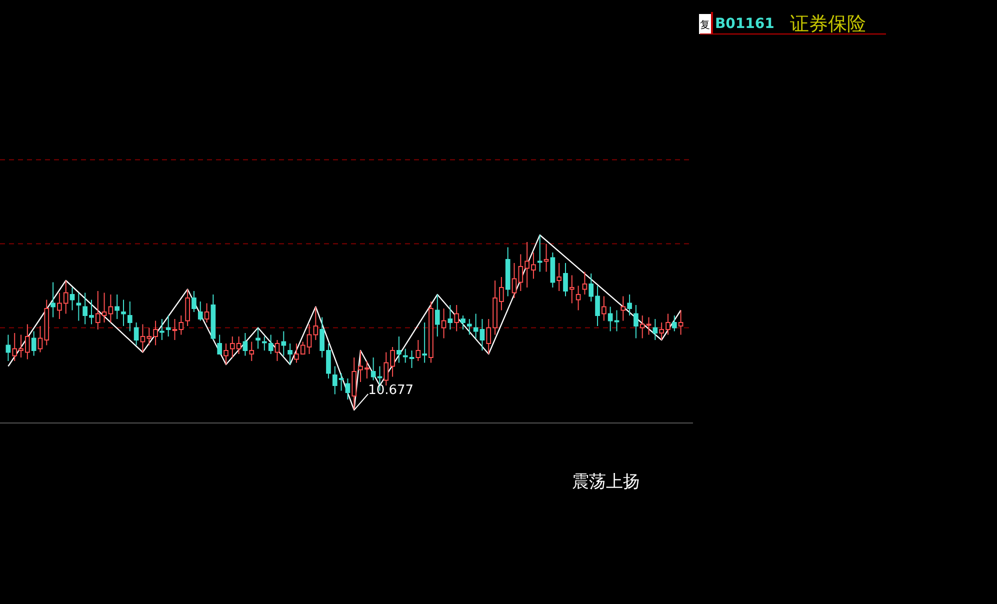  Describe the element at coordinates (828, 24) in the screenshot. I see `text: 证券保险` at that location.